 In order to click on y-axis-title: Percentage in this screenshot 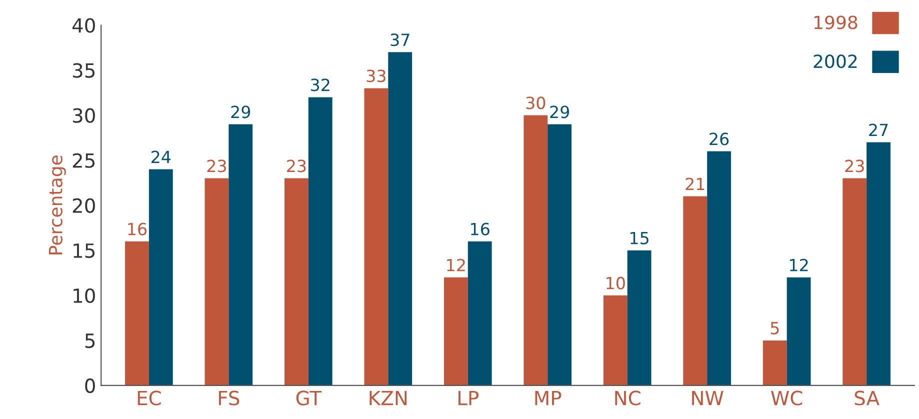, I will do `click(57, 204)`.